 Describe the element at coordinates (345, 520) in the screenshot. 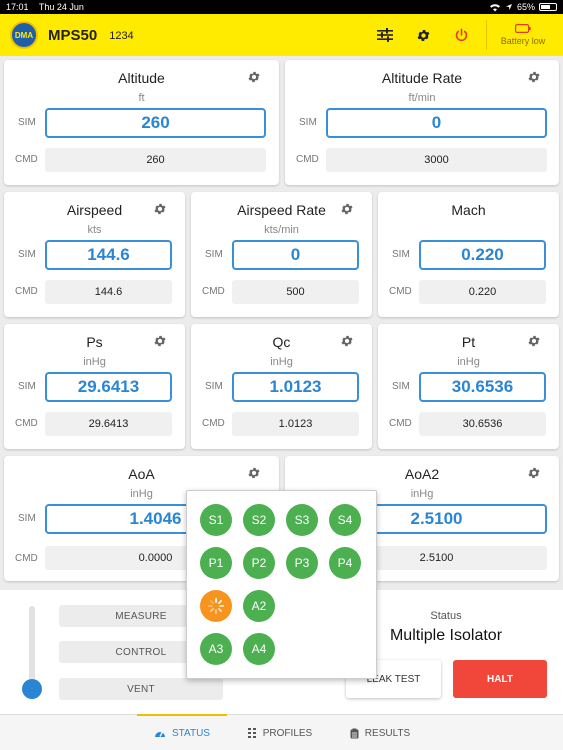

I see `isolator-s4-button: S4` at that location.